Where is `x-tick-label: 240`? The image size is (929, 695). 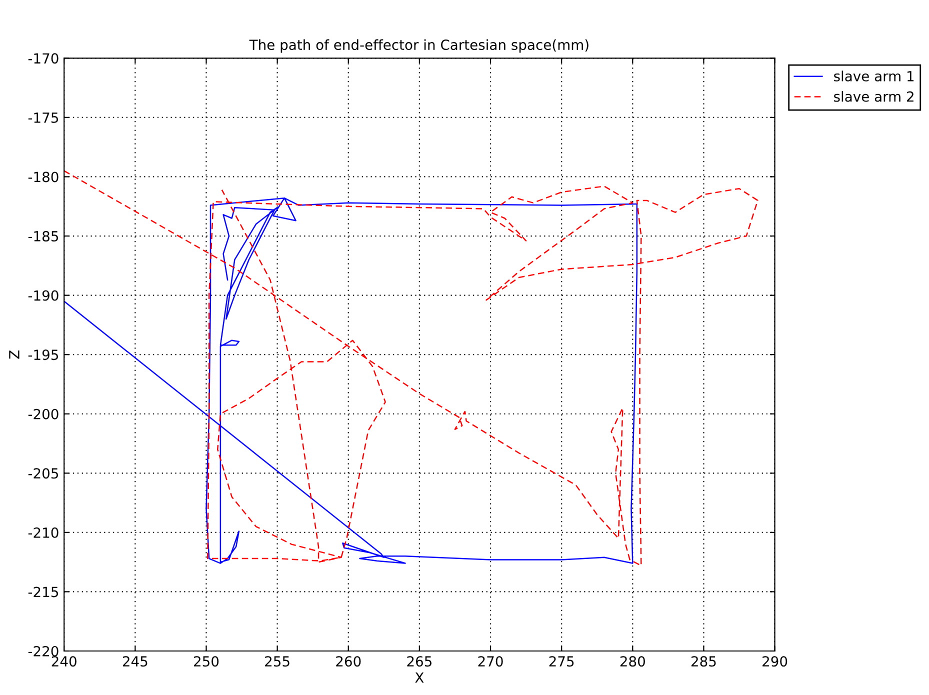
x-tick-label: 240 is located at coordinates (64, 661).